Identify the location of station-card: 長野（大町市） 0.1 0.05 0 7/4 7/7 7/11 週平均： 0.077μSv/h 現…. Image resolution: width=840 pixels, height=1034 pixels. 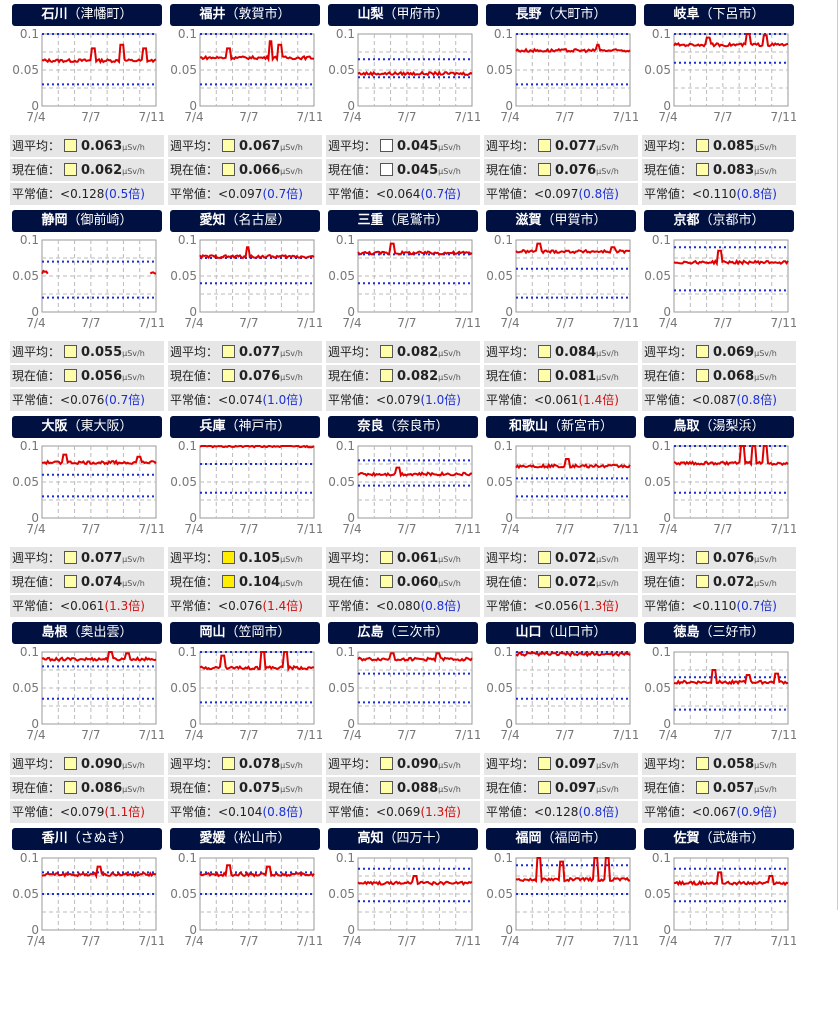
(561, 107).